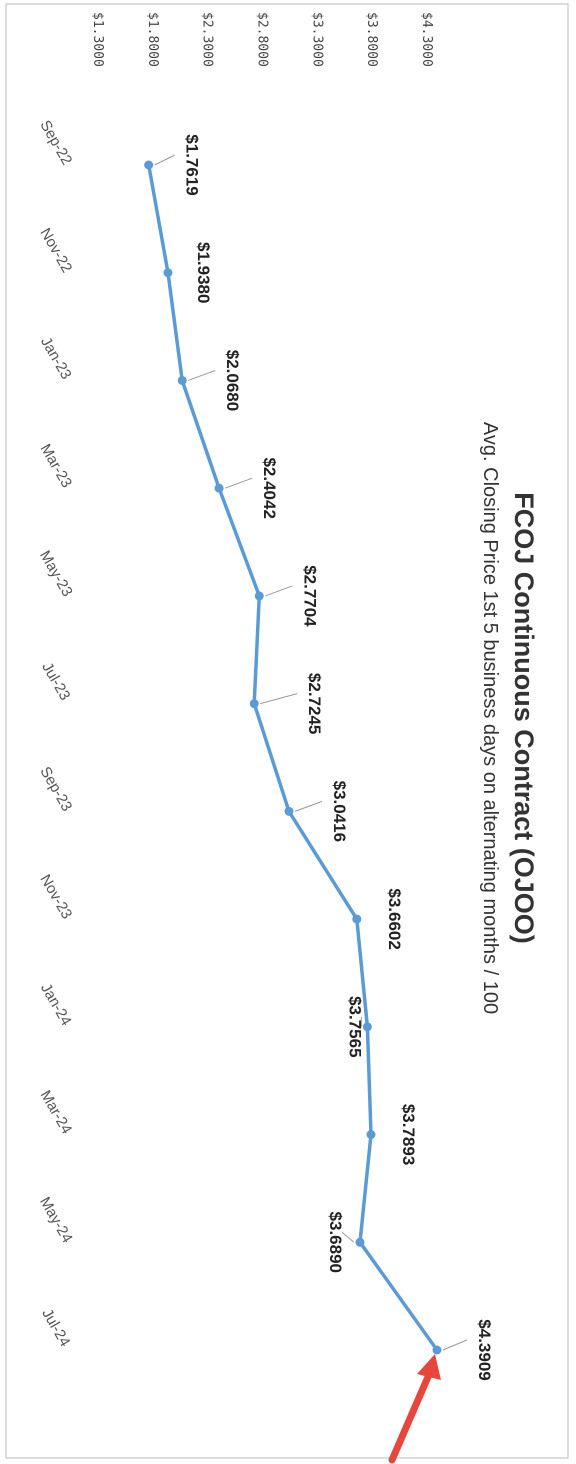 The width and height of the screenshot is (576, 1464). Describe the element at coordinates (314, 703) in the screenshot. I see `data-label: $2.7245` at that location.